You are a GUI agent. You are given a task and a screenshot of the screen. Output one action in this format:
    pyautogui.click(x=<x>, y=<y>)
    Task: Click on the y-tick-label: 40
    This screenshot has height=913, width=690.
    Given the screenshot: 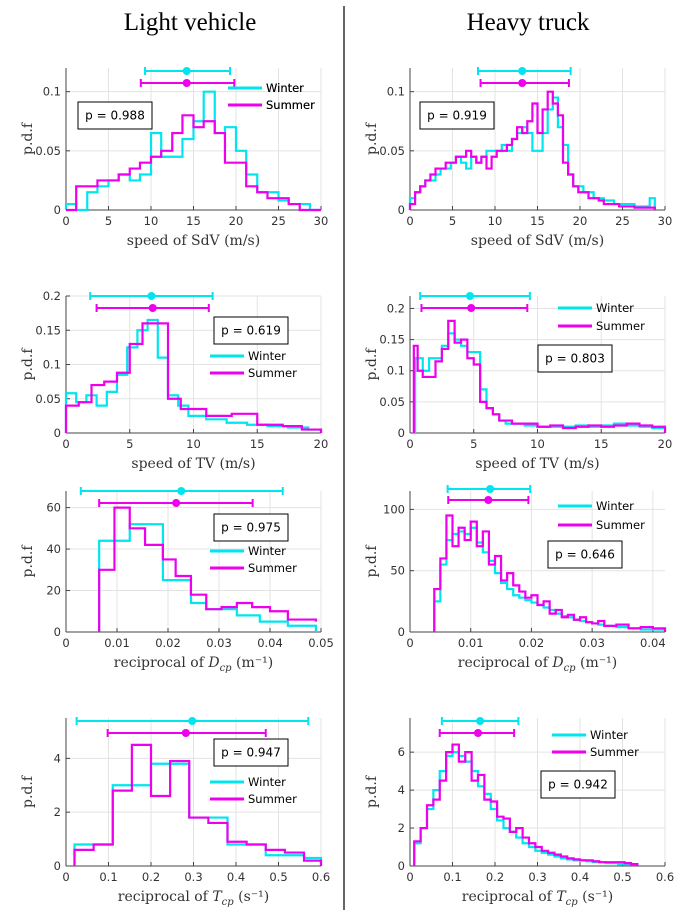 What is the action you would take?
    pyautogui.click(x=53, y=549)
    